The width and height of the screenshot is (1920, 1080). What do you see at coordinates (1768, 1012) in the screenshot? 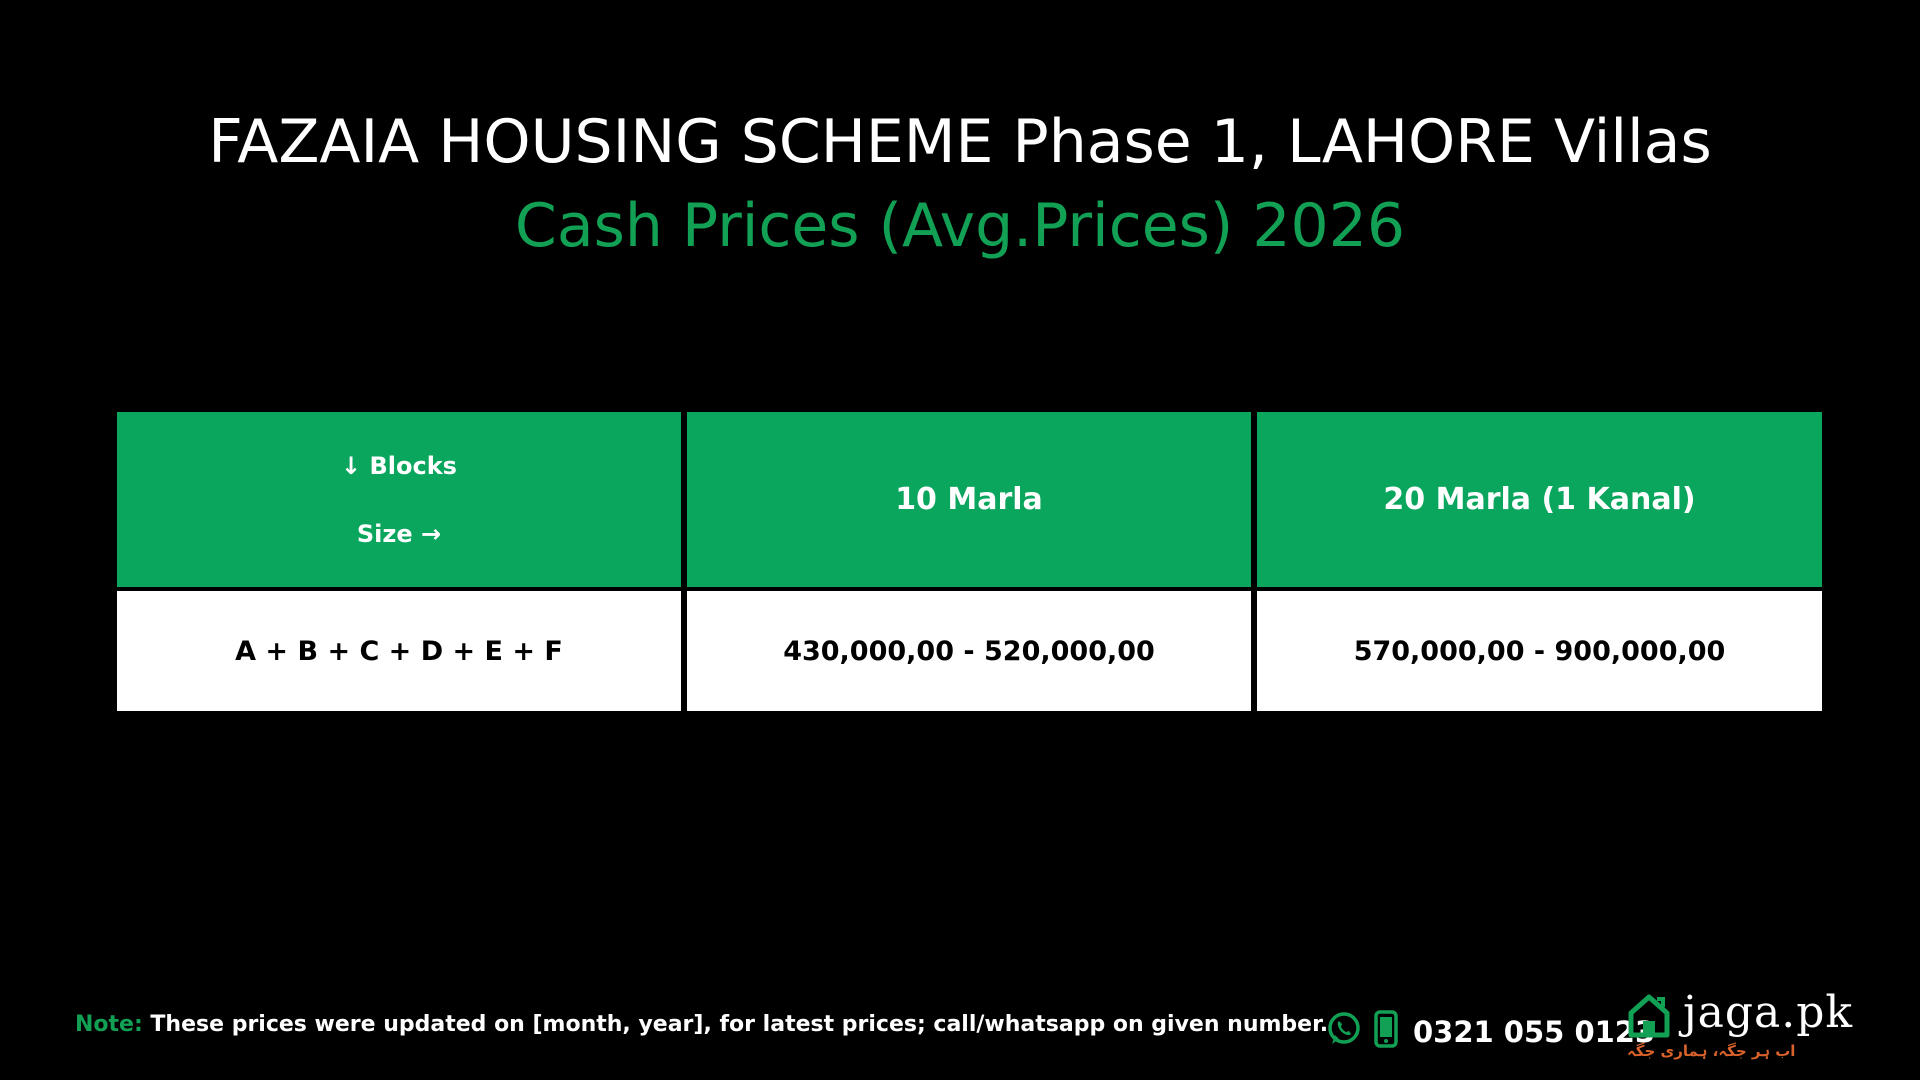
I see `logo-text: jaga.pk` at bounding box center [1768, 1012].